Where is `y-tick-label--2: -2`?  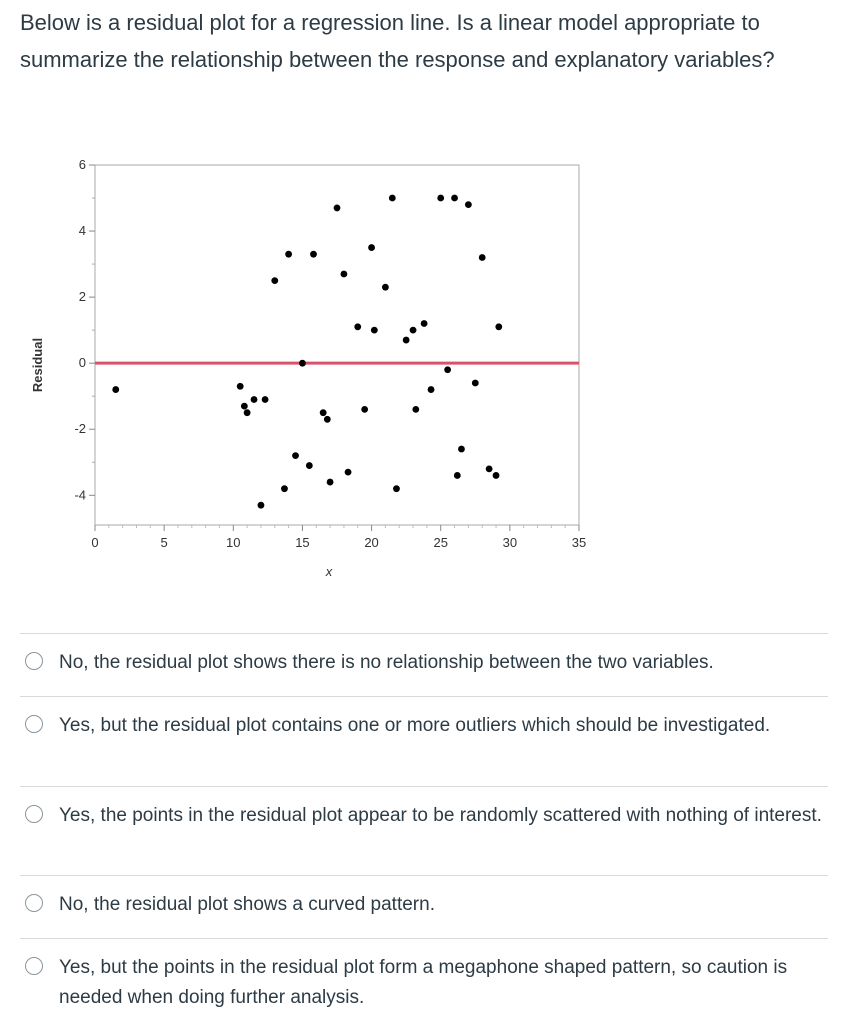
y-tick-label--2: -2 is located at coordinates (80, 428).